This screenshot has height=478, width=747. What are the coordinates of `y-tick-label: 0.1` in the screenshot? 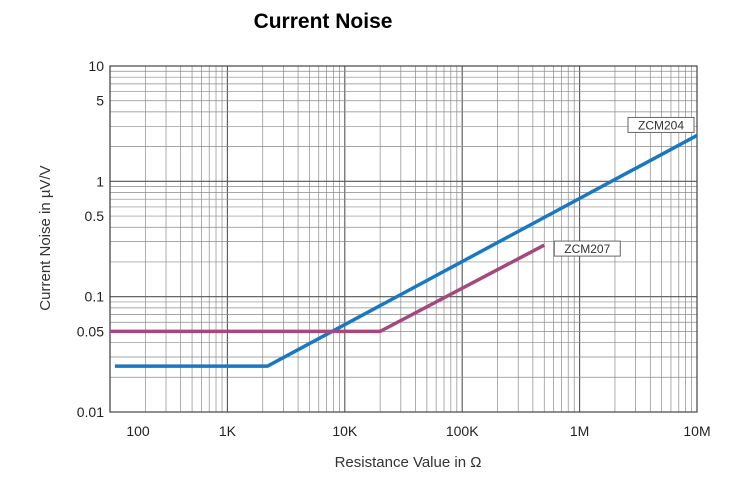 It's located at (95, 297).